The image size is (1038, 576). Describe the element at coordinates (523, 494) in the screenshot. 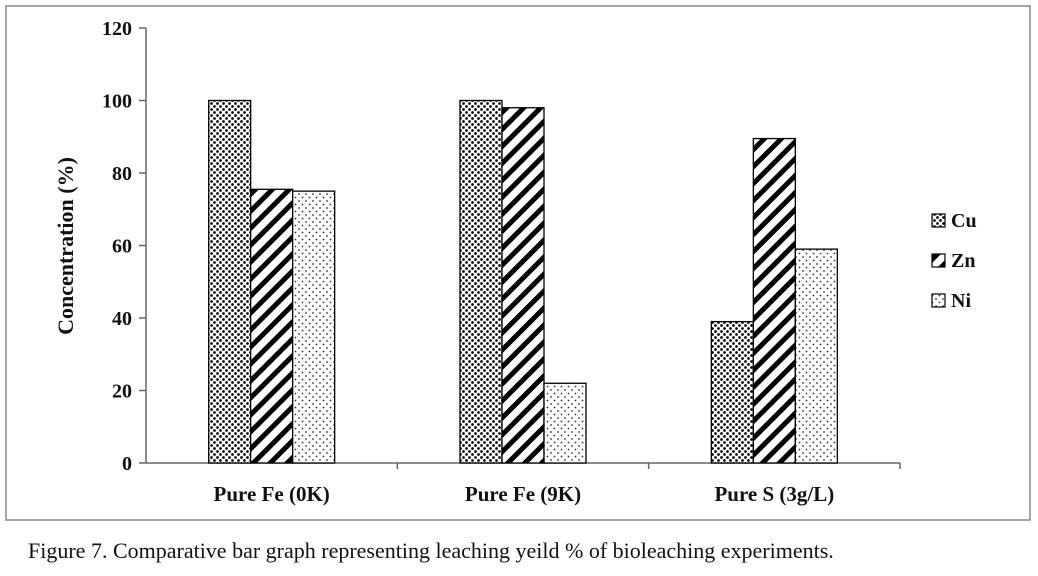

I see `x-category-label: Pure Fe (9K)` at that location.